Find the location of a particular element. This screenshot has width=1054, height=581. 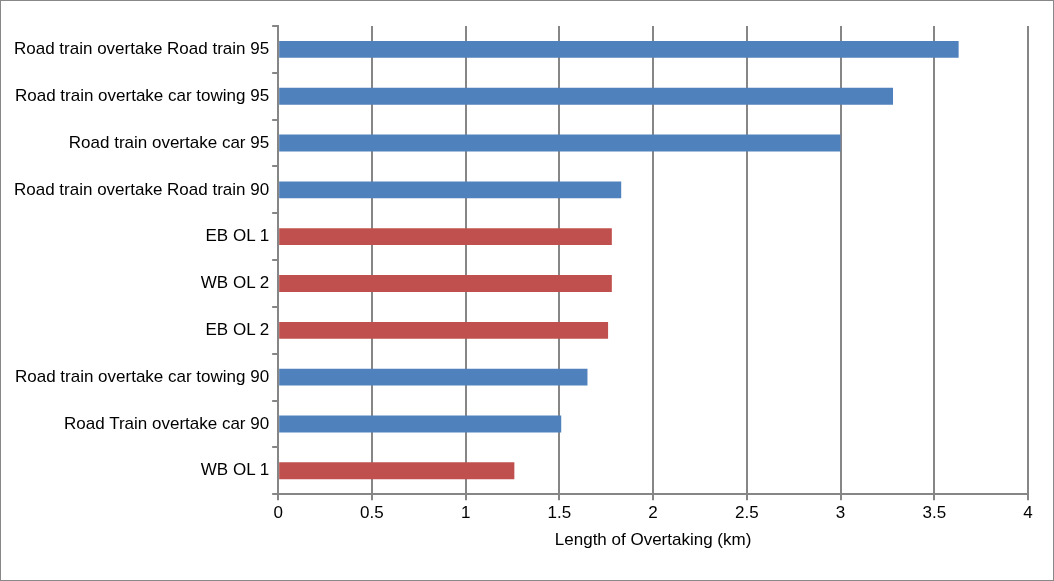

x-tick-label: 3 is located at coordinates (840, 513).